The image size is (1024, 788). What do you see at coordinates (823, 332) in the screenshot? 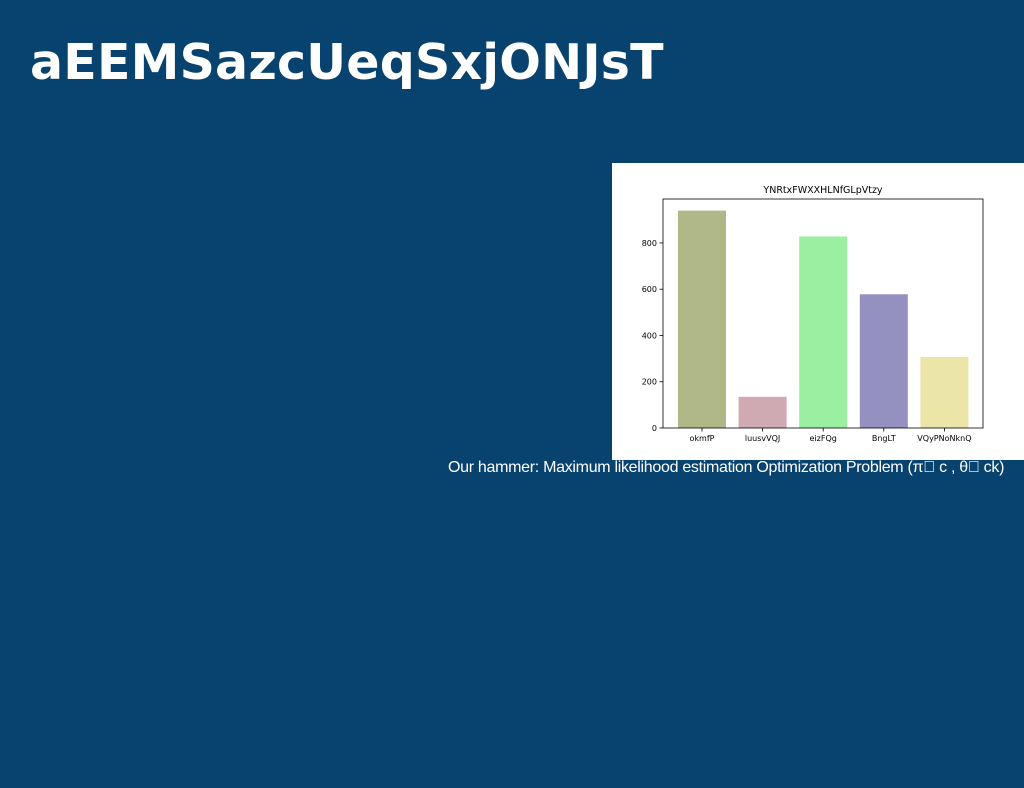
I see `bar-eizFQg` at bounding box center [823, 332].